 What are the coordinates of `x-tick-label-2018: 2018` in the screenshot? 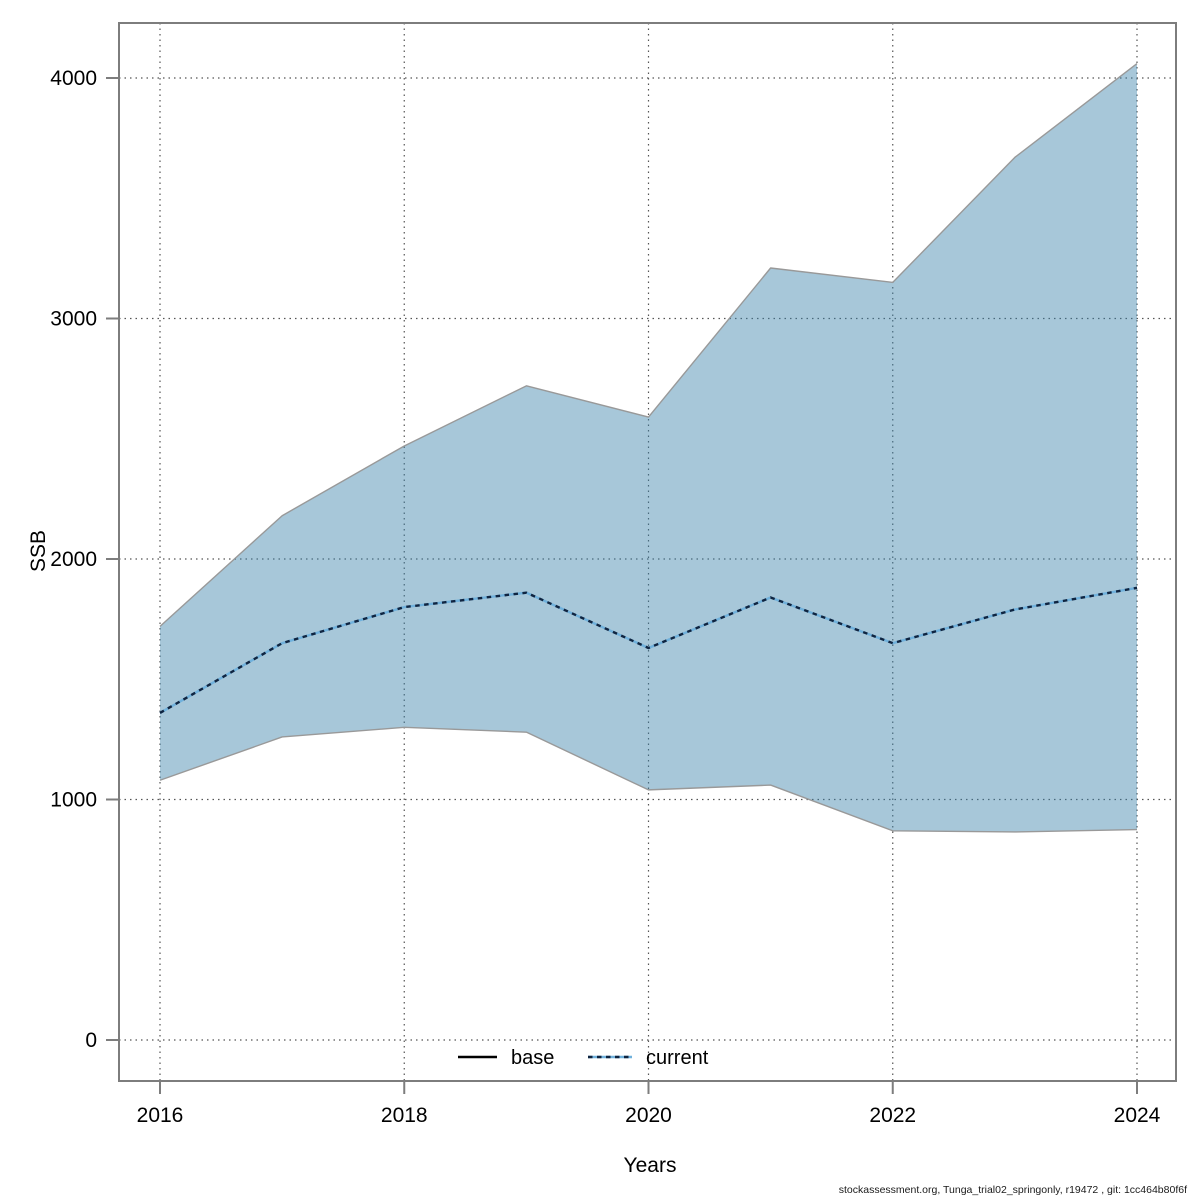 It's located at (404, 1115).